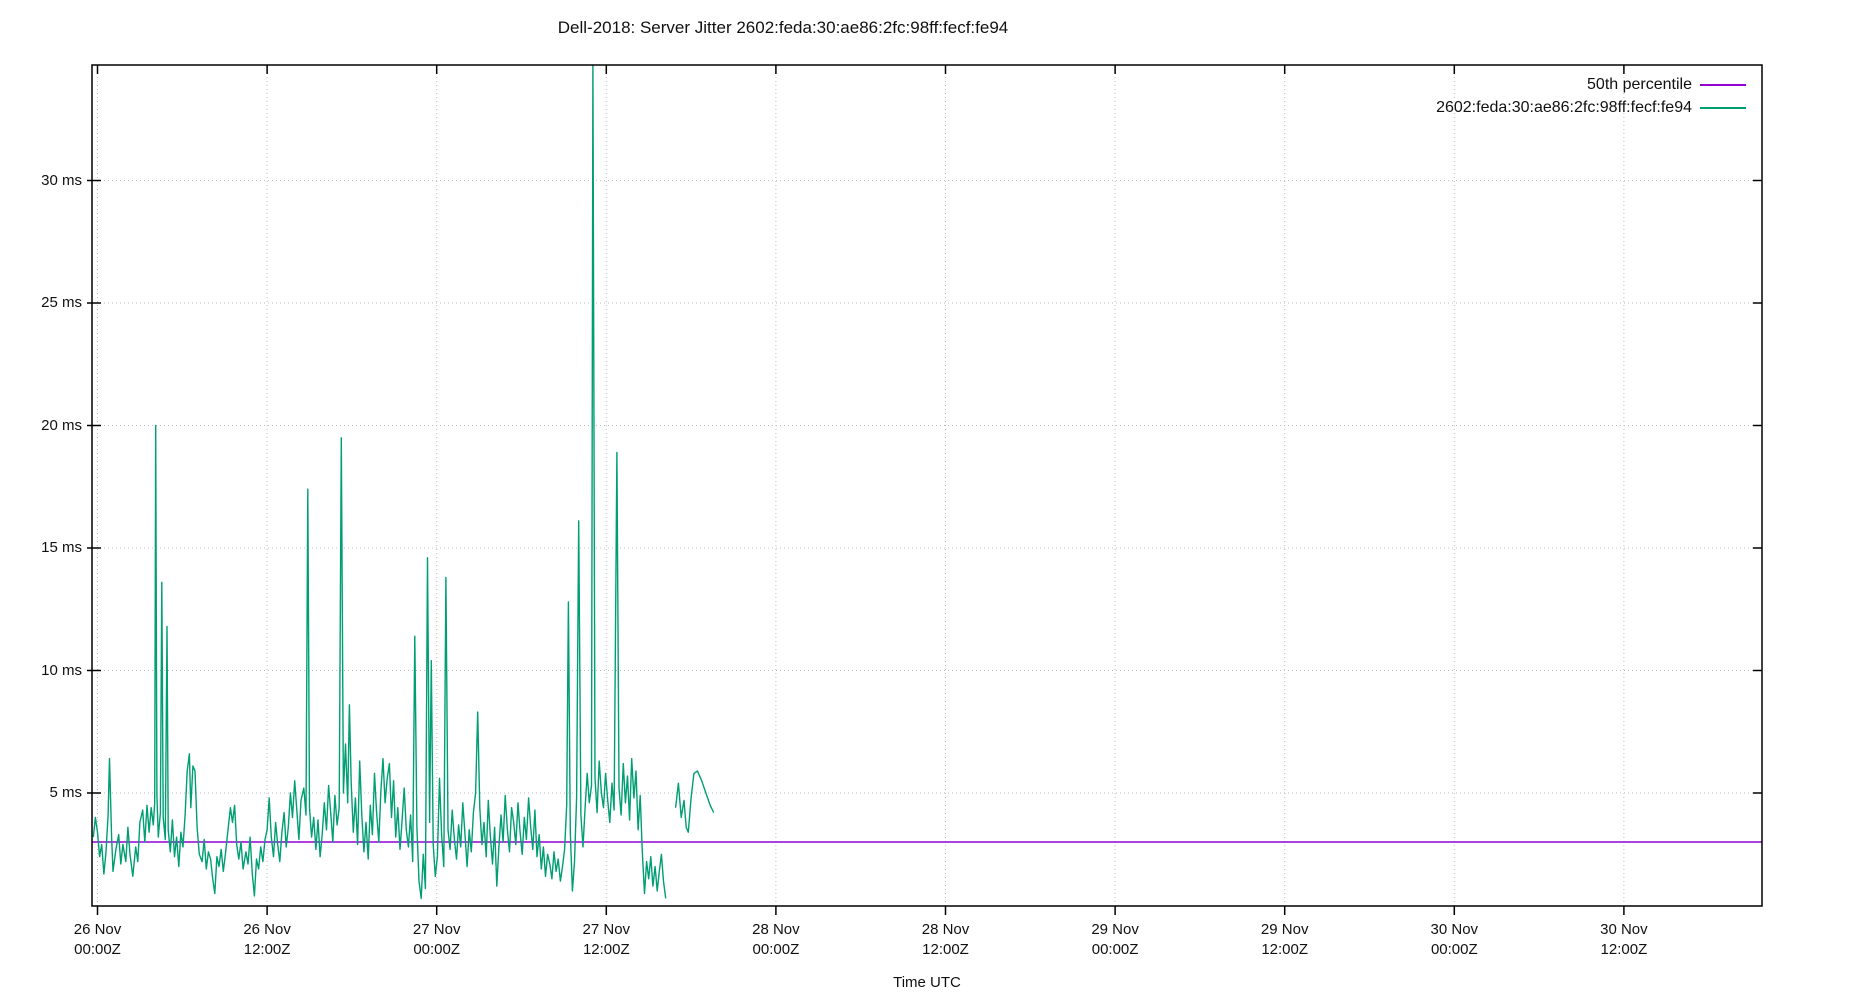  What do you see at coordinates (606, 939) in the screenshot?
I see `x-tick-label: 27 Nov 12:00Z` at bounding box center [606, 939].